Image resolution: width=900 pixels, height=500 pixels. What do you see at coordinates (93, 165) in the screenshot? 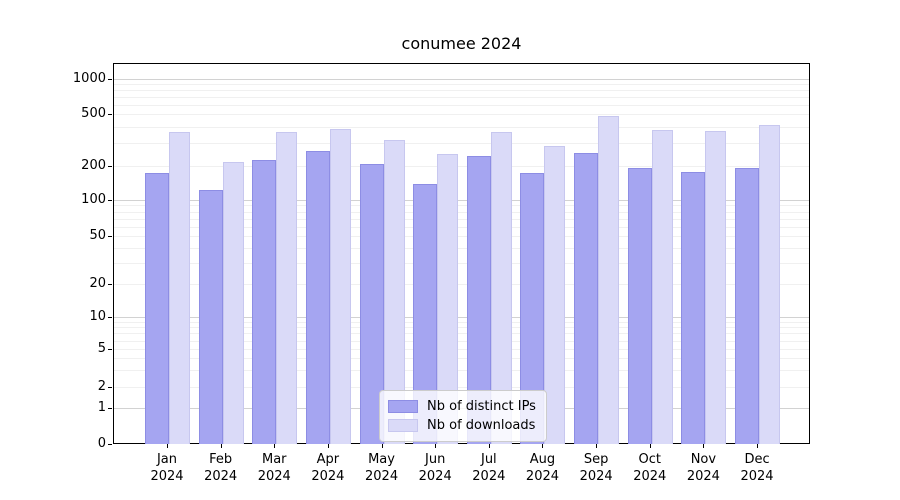
I see `y-tick-label-200: 200` at bounding box center [93, 165].